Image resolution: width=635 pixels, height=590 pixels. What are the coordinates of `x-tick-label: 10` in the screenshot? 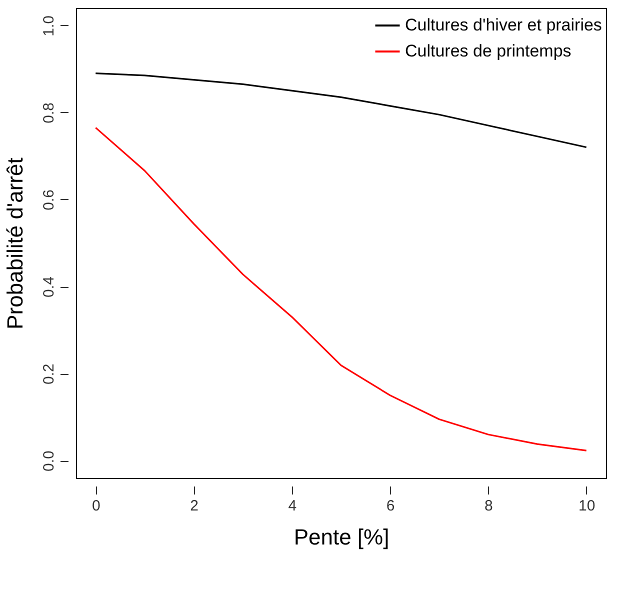 It's located at (587, 506).